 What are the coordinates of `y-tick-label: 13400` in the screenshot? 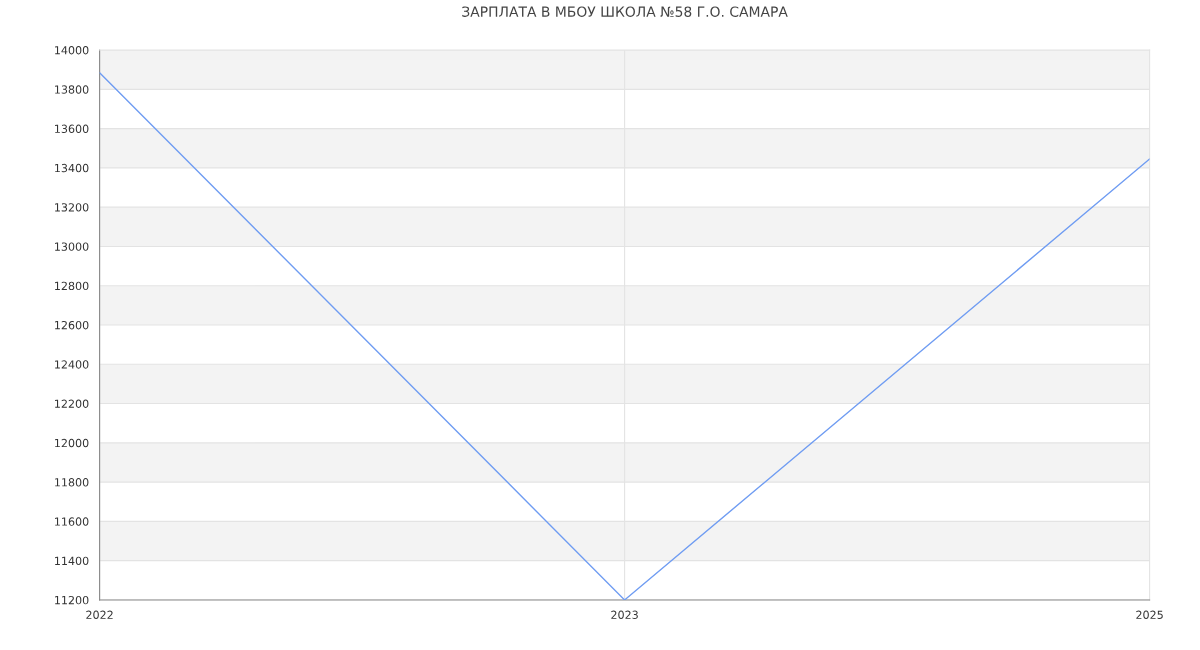 It's located at (72, 168).